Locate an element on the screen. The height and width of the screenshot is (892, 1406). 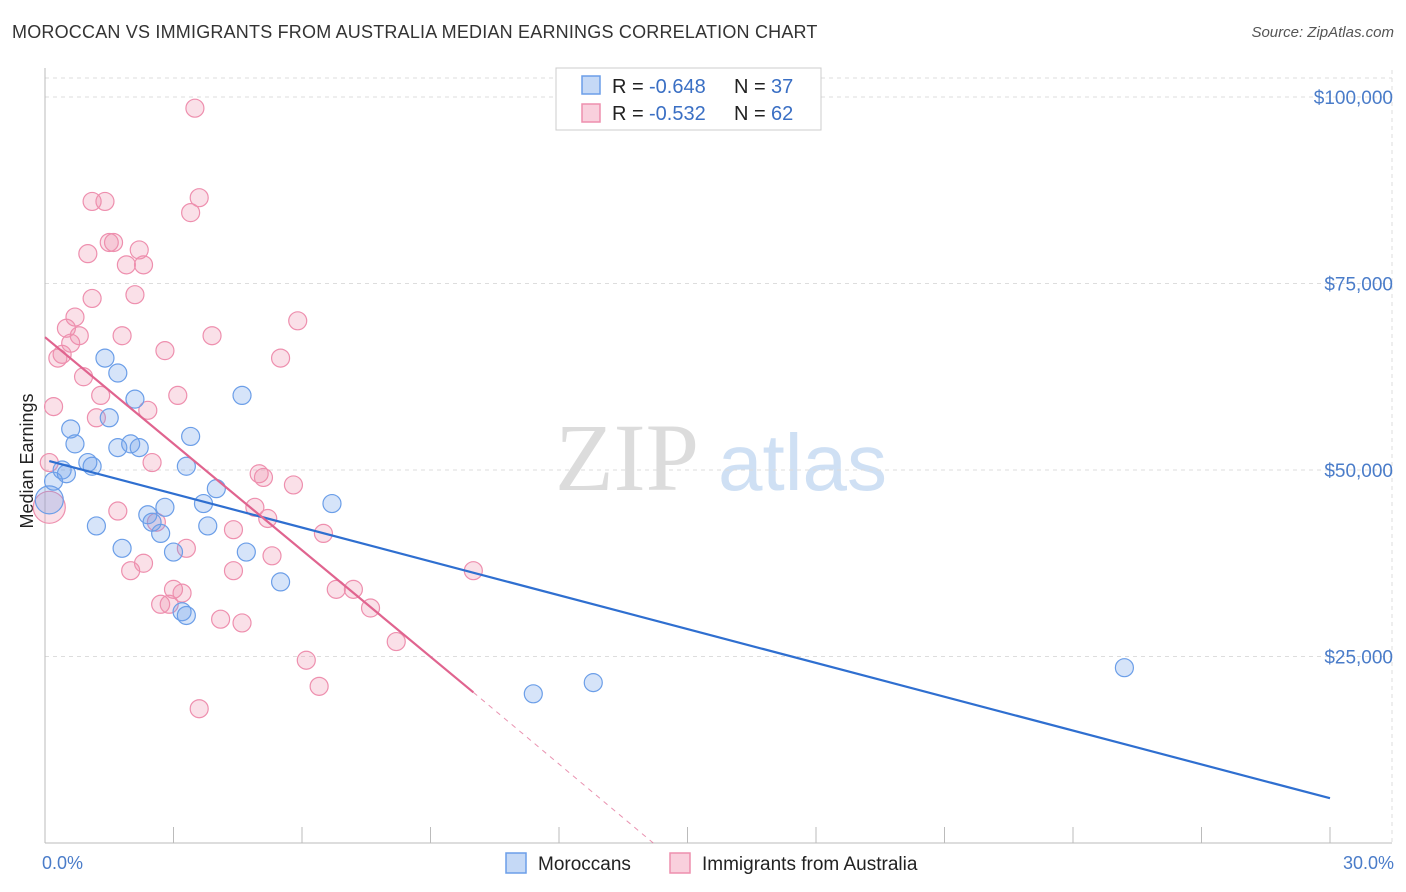
legend-bottom-label-moroccans: Moroccans is located at coordinates (584, 864).